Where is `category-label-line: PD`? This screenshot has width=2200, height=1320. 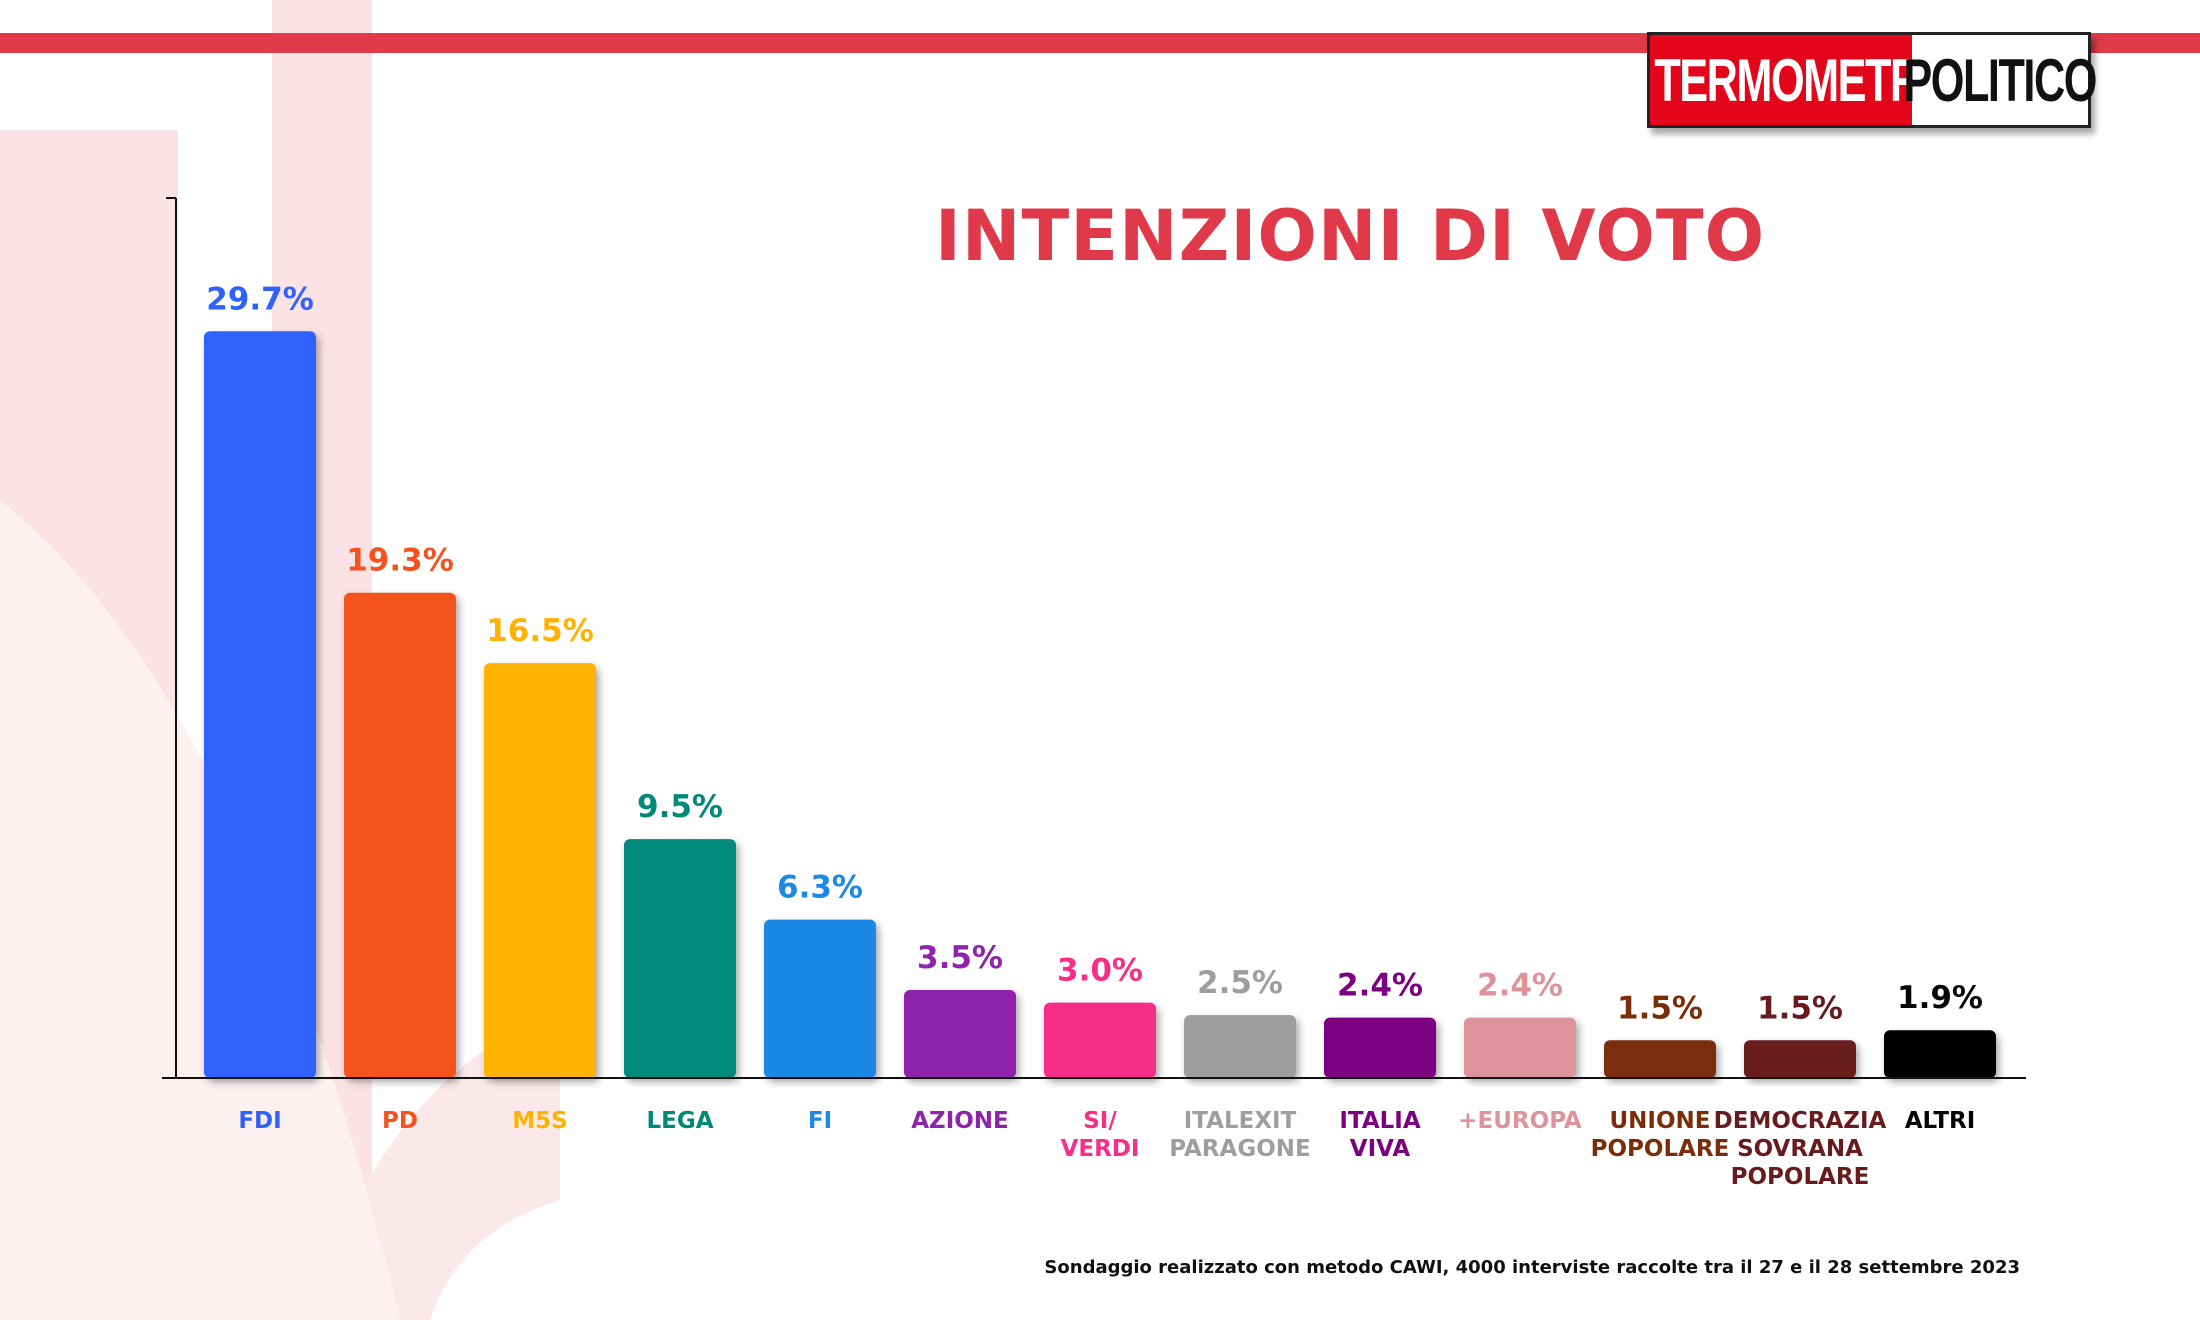
category-label-line: PD is located at coordinates (400, 1121).